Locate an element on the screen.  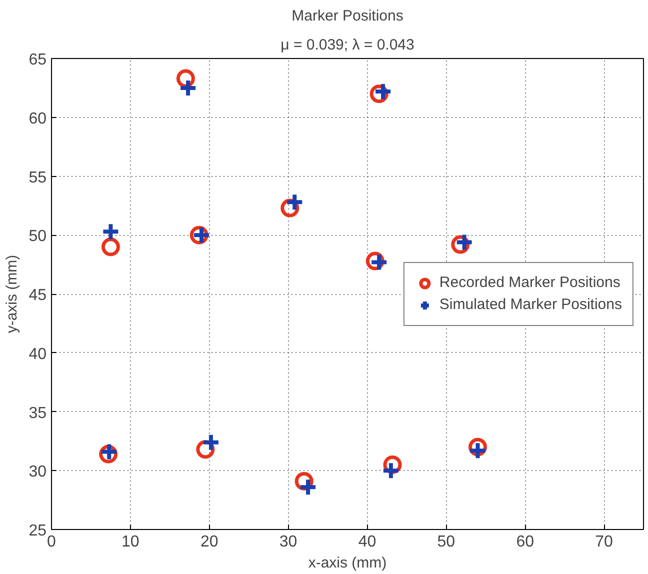
y-tick-label: 25 is located at coordinates (37, 531).